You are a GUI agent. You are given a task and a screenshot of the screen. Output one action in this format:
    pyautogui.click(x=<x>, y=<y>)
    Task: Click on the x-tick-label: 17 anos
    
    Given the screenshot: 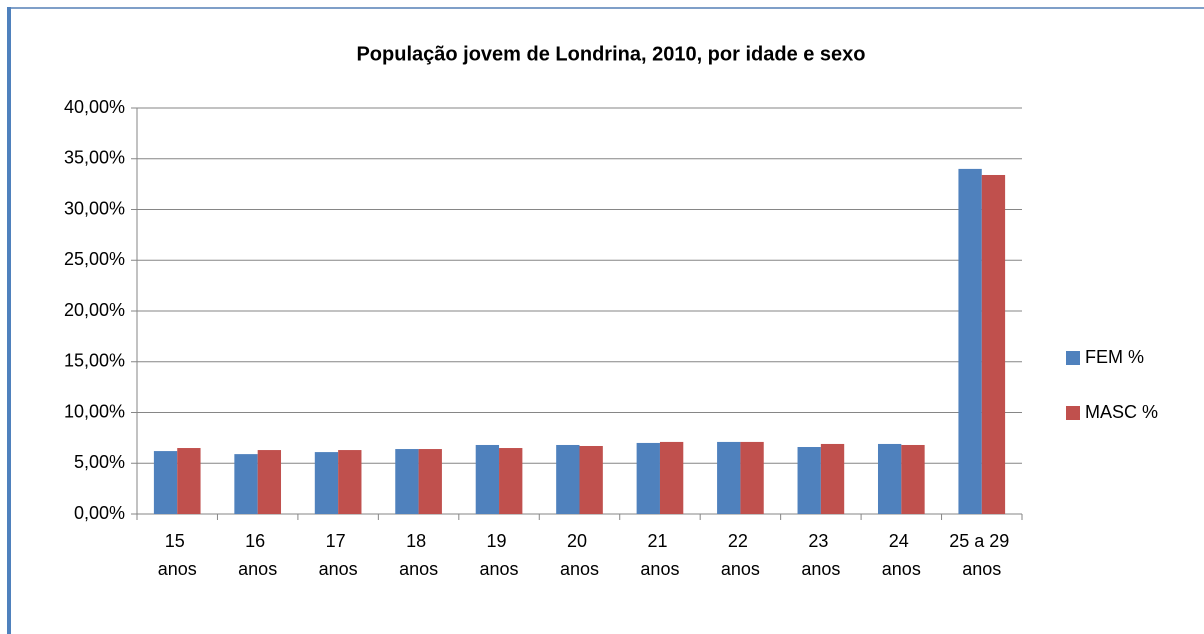 What is the action you would take?
    pyautogui.click(x=338, y=555)
    